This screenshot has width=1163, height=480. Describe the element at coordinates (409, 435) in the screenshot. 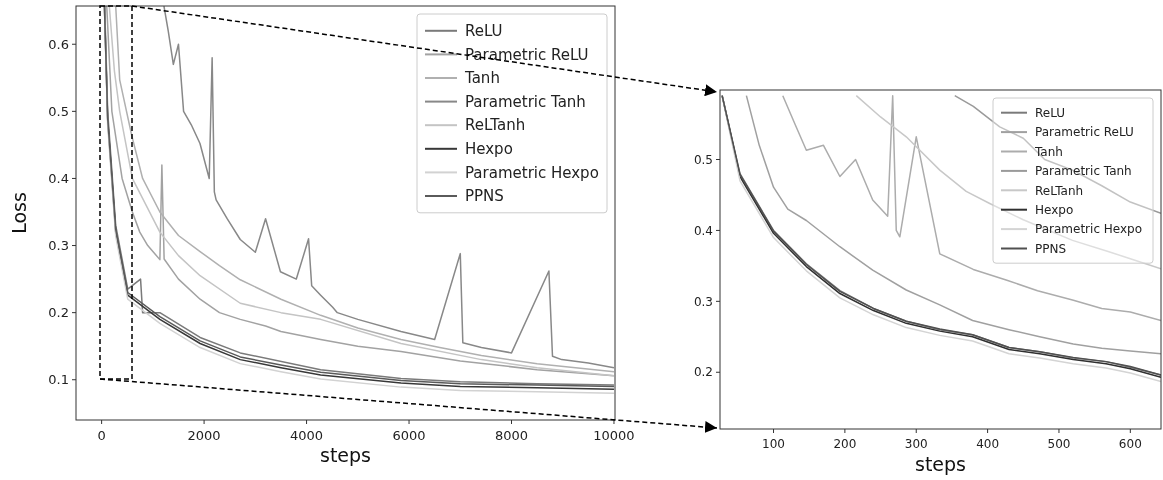

I see `x-tick-label: 6000` at that location.